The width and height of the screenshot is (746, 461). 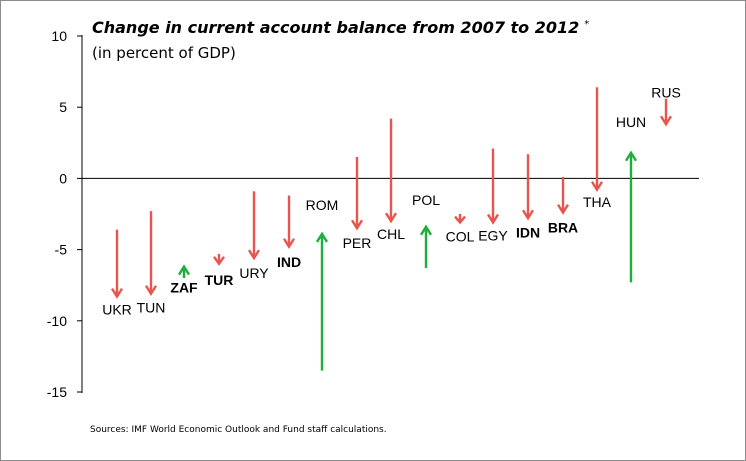 I want to click on country-label-per: PER, so click(x=357, y=243).